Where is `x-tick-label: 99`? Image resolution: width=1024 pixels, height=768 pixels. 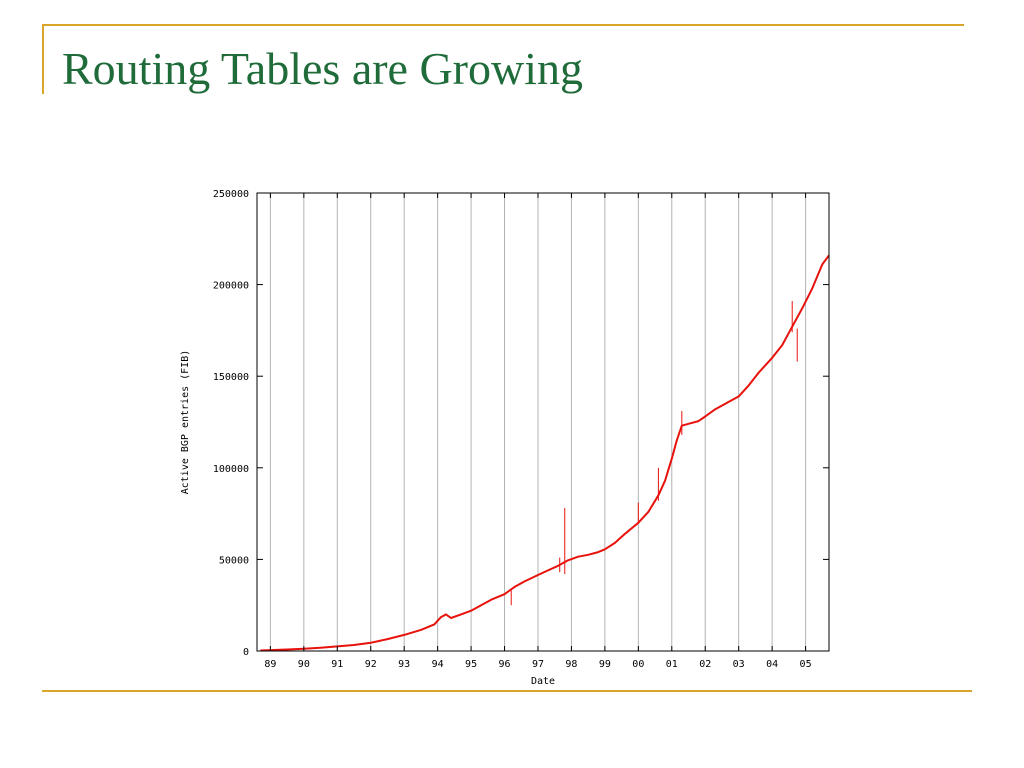
x-tick-label: 99 is located at coordinates (605, 664).